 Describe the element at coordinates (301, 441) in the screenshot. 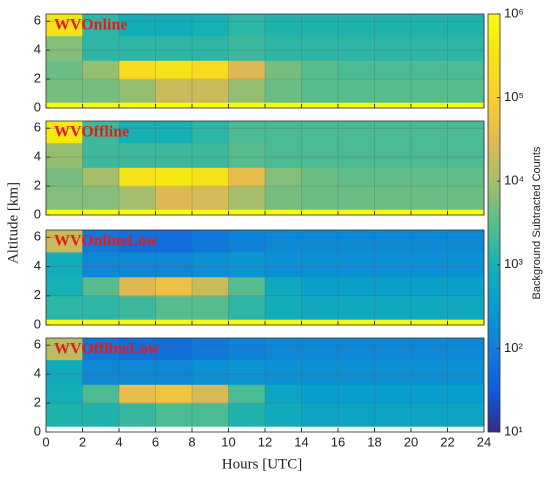

I see `x-tick-label: 14` at that location.